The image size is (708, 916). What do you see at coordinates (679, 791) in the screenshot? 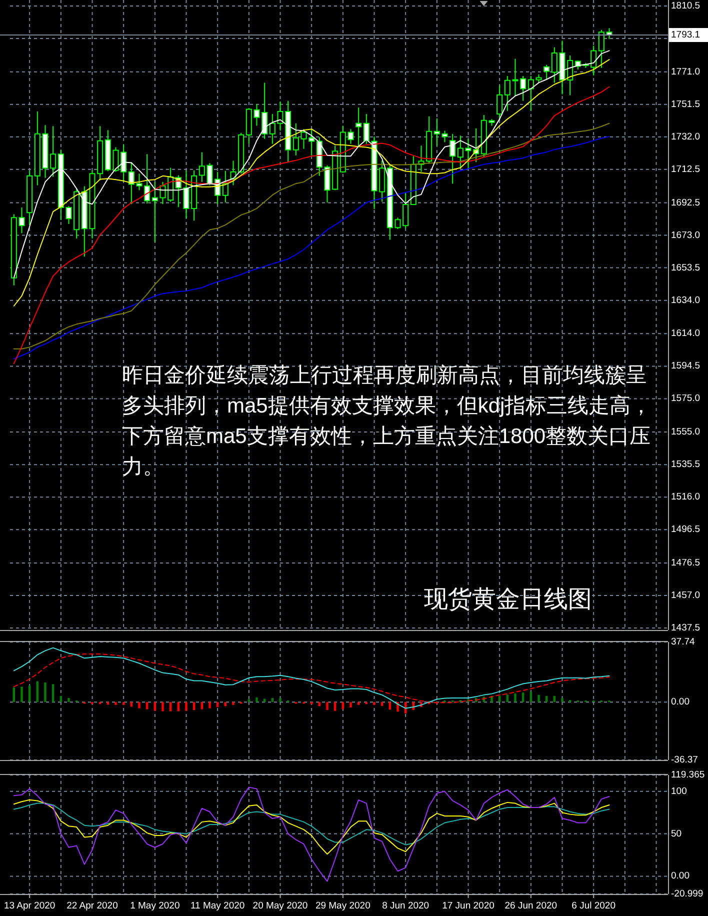
I see `y-tick-label: 100` at bounding box center [679, 791].